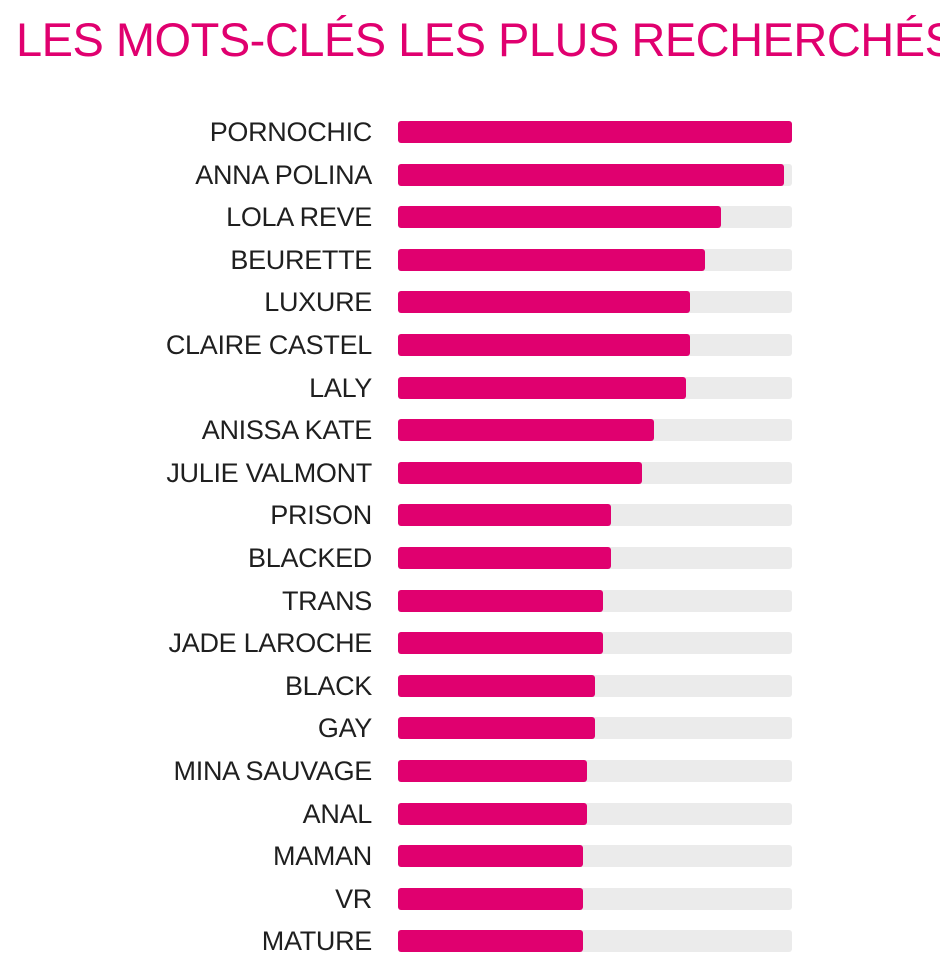 This screenshot has width=940, height=972. I want to click on category-label: BLACKED, so click(310, 558).